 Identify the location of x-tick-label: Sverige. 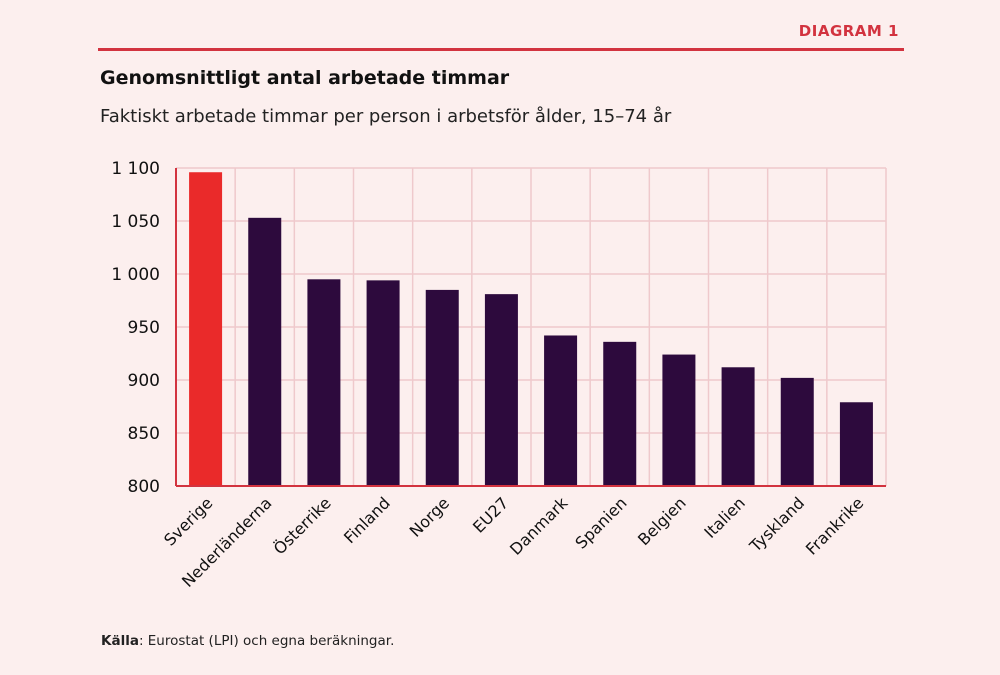
(188, 521).